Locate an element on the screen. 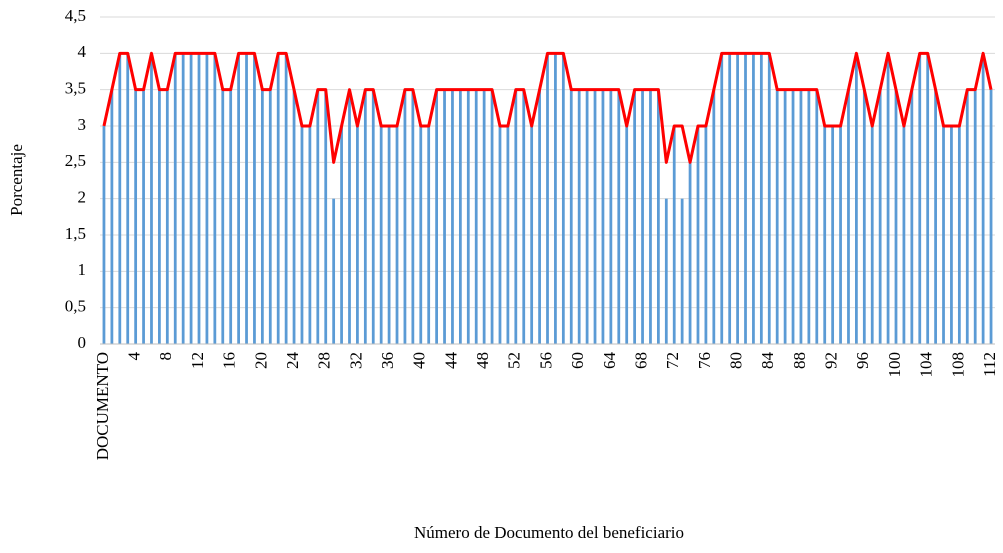 This screenshot has width=1003, height=553. x-tick-label: 16 is located at coordinates (229, 360).